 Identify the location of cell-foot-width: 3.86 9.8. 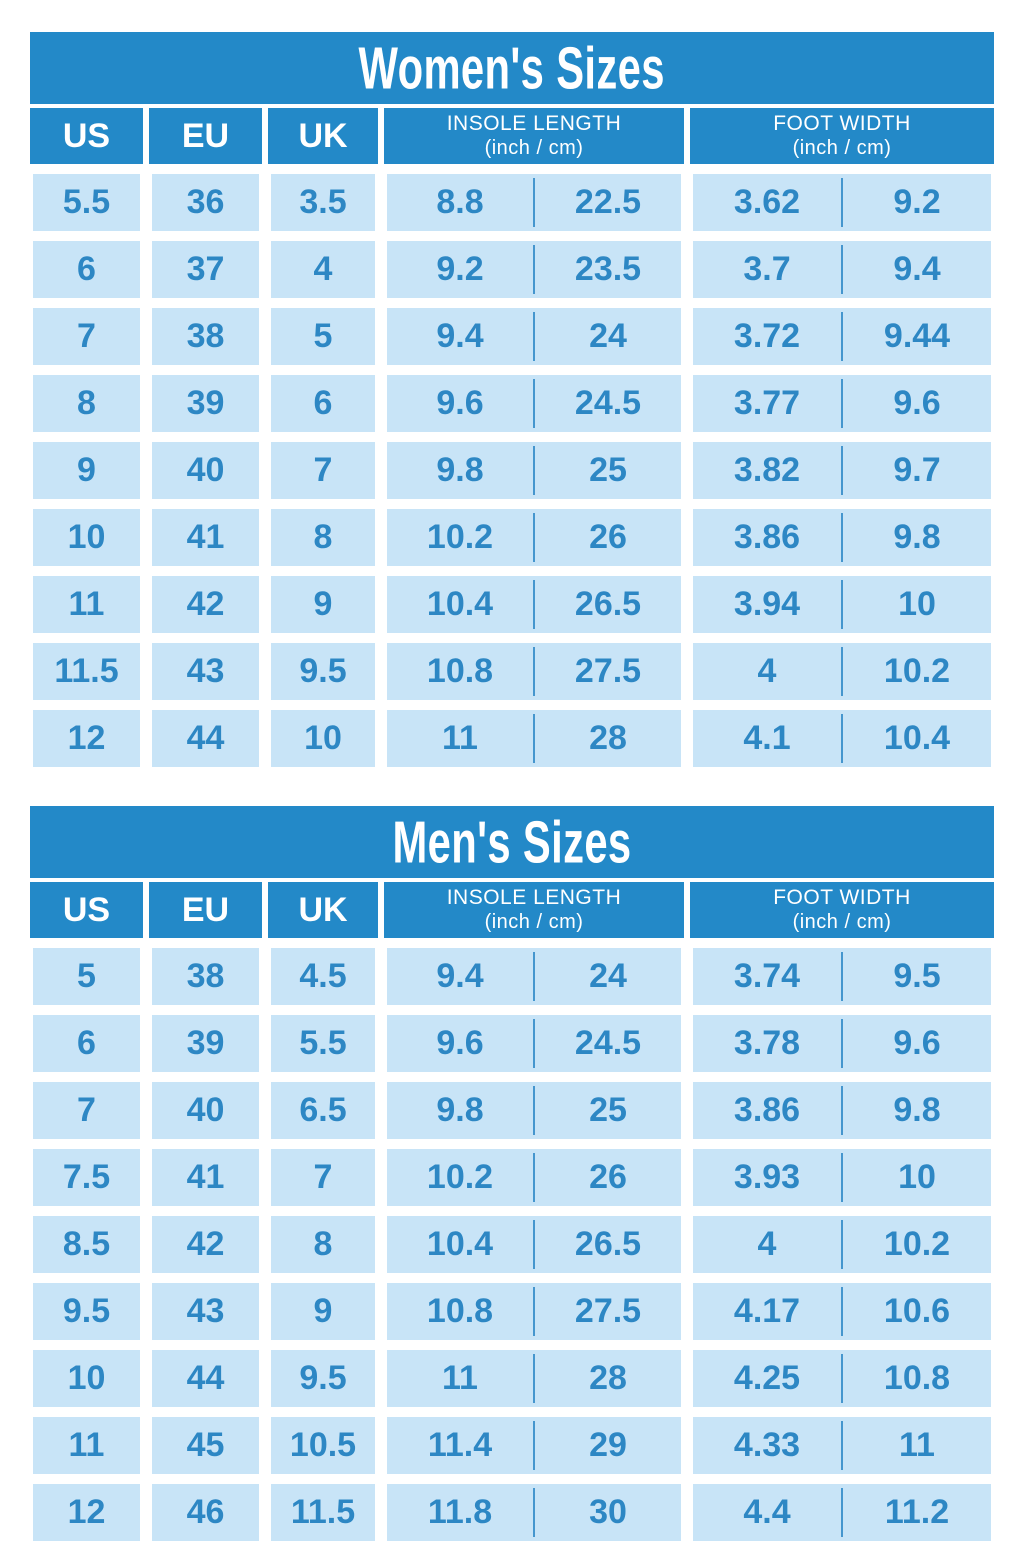
(842, 1110).